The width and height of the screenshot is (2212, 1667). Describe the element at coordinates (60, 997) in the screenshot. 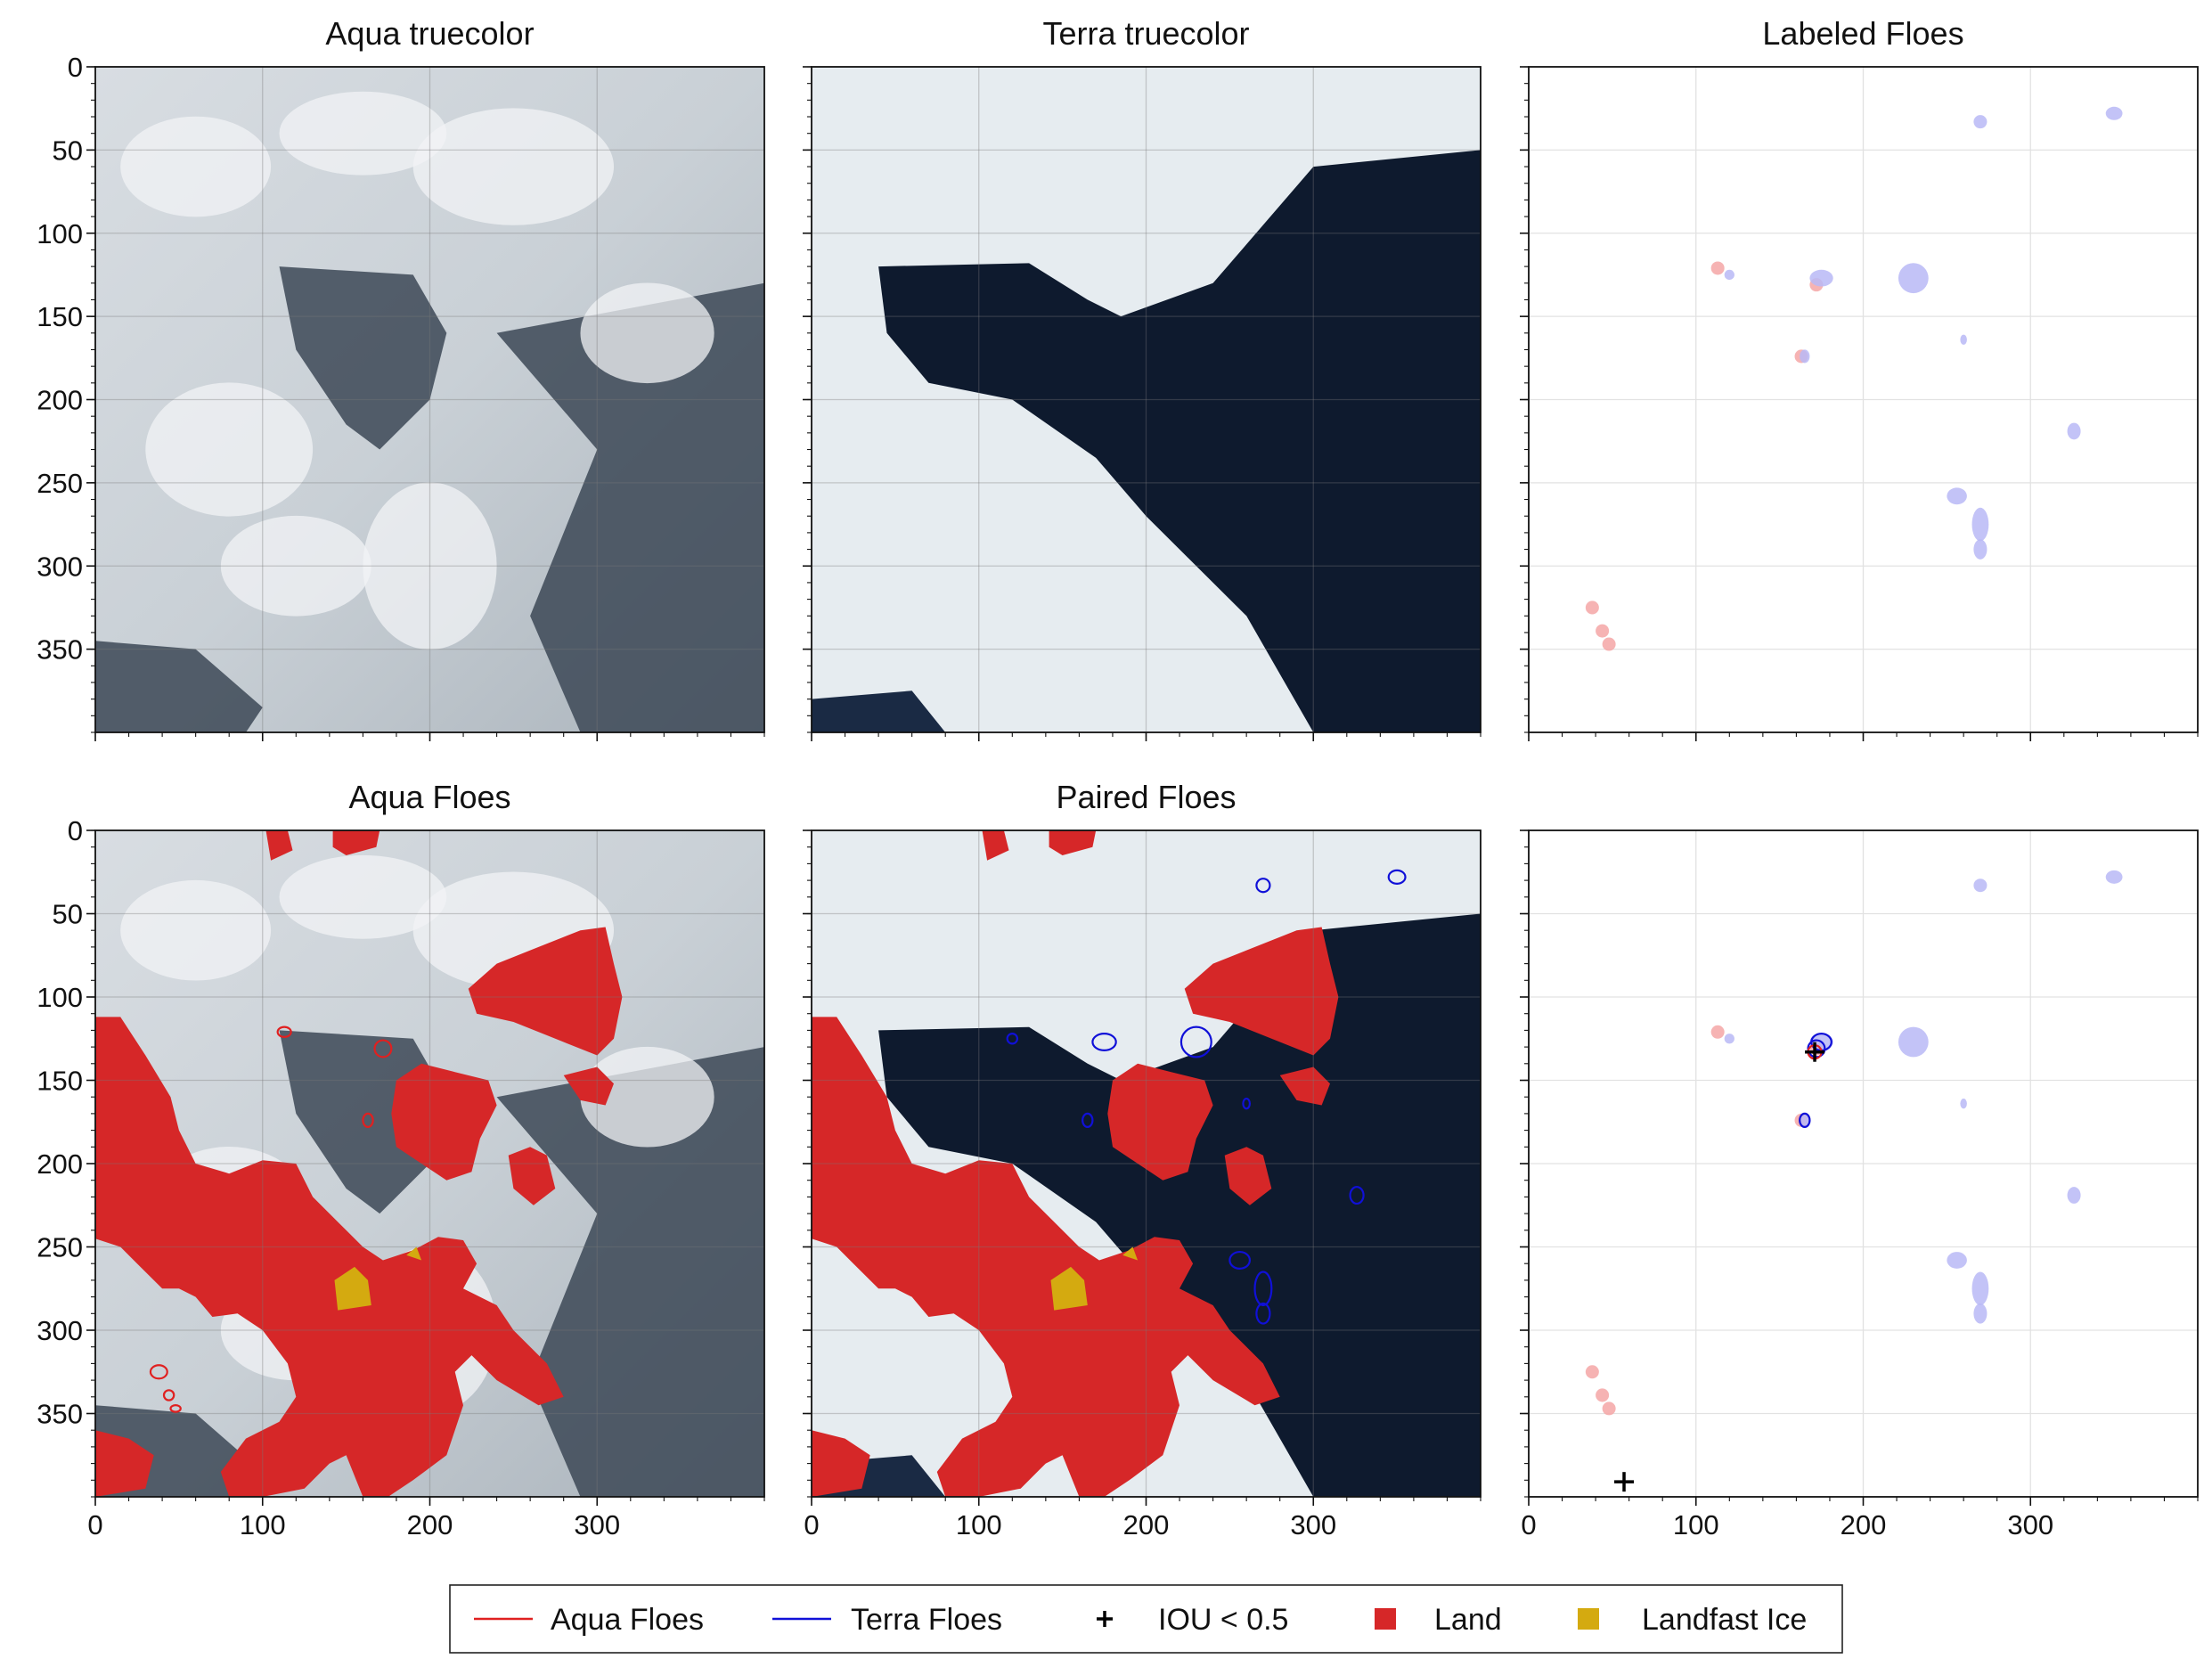

I see `panel-4-ytick-label: 100` at that location.